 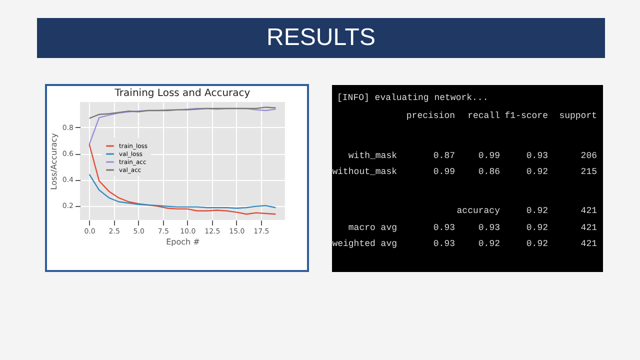 I want to click on text: RESULTS, so click(x=321, y=38).